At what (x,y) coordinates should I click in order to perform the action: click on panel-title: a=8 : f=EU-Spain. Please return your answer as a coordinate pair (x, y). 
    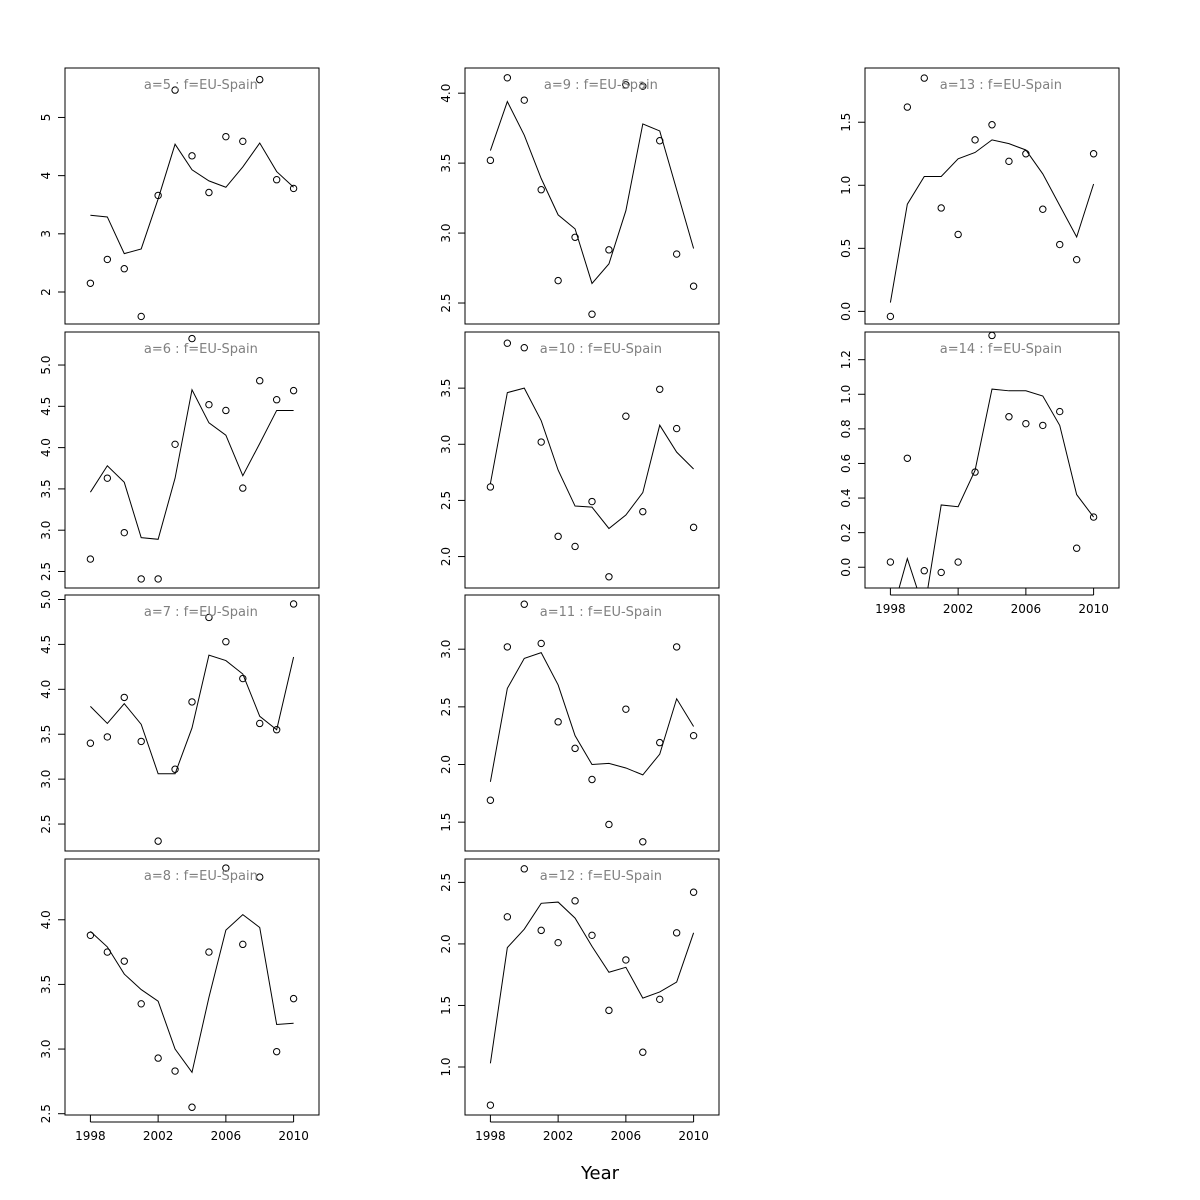
    Looking at the image, I should click on (201, 876).